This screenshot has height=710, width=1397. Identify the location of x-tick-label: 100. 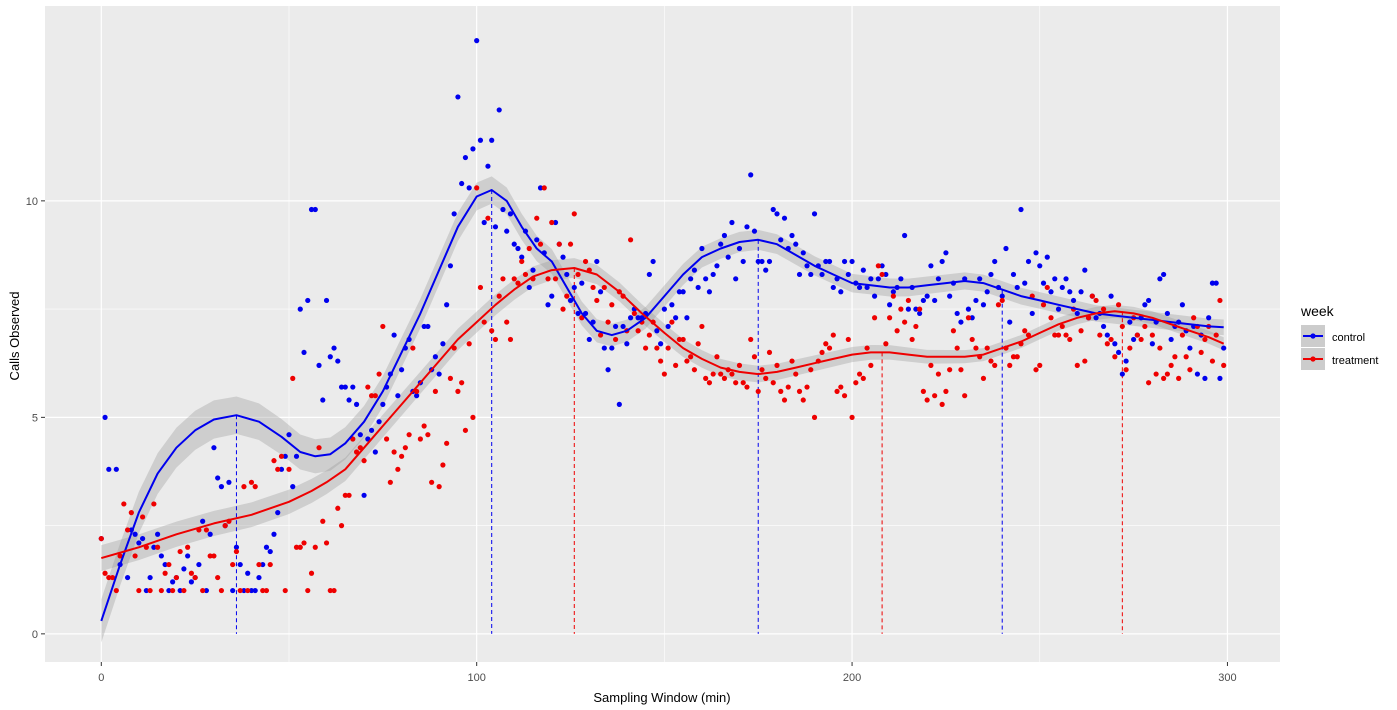
(477, 678).